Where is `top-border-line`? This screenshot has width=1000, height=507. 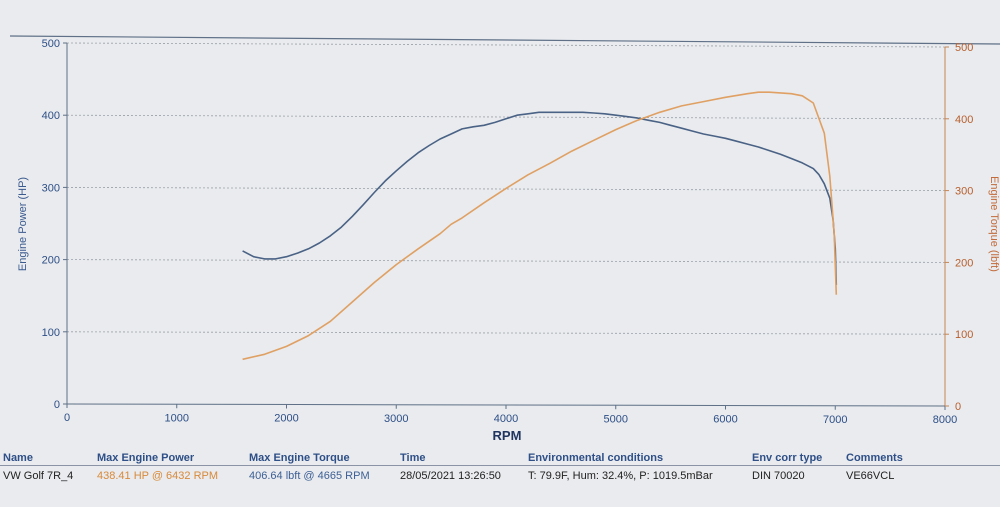
top-border-line is located at coordinates (504, 40).